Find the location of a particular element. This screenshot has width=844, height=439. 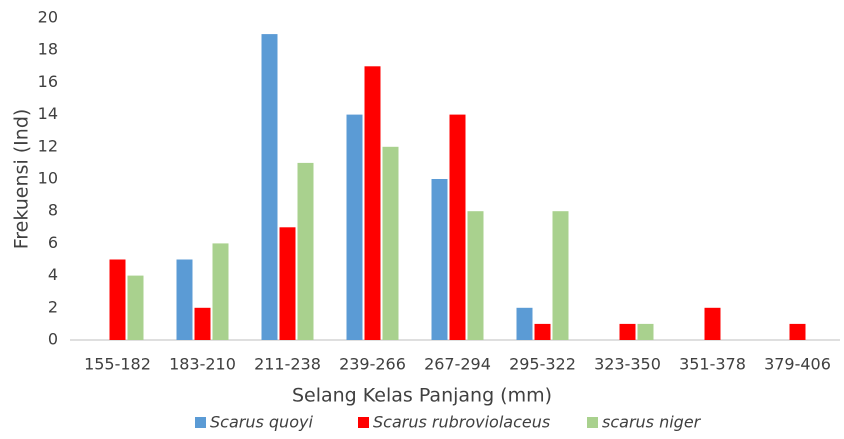

x-tick-label: 295-322 is located at coordinates (542, 364).